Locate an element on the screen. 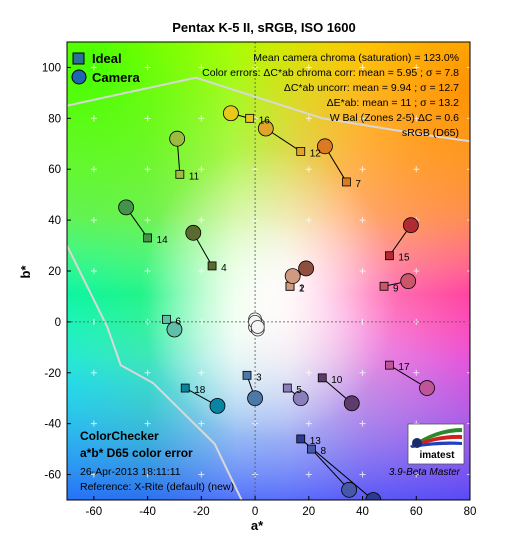 The height and width of the screenshot is (560, 520). stats-line-delta-e: ΔE*ab: mean = 11 ; σ = 13.2 is located at coordinates (393, 103).